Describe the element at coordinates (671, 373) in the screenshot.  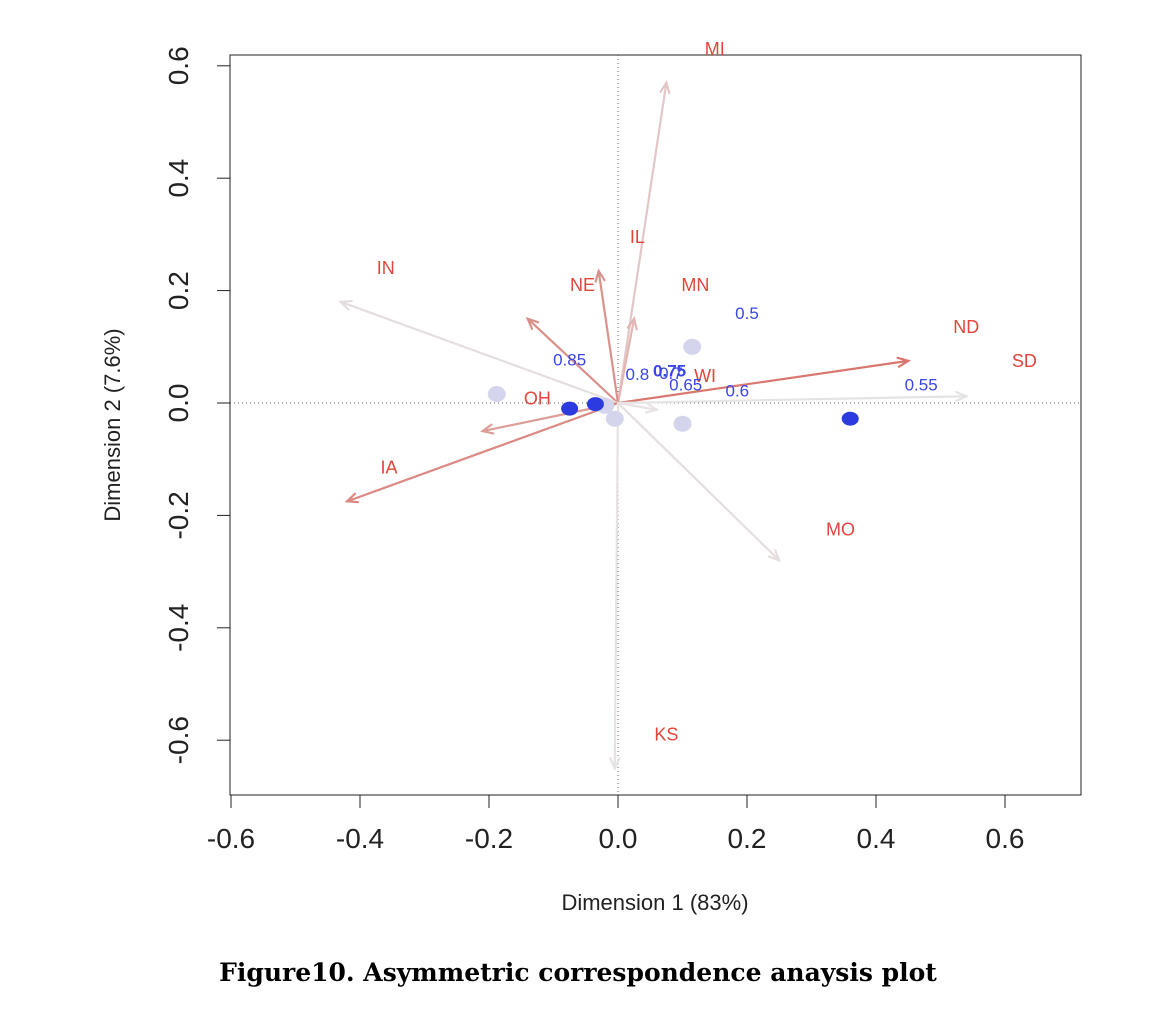
I see `threshold-label: 0.7` at that location.